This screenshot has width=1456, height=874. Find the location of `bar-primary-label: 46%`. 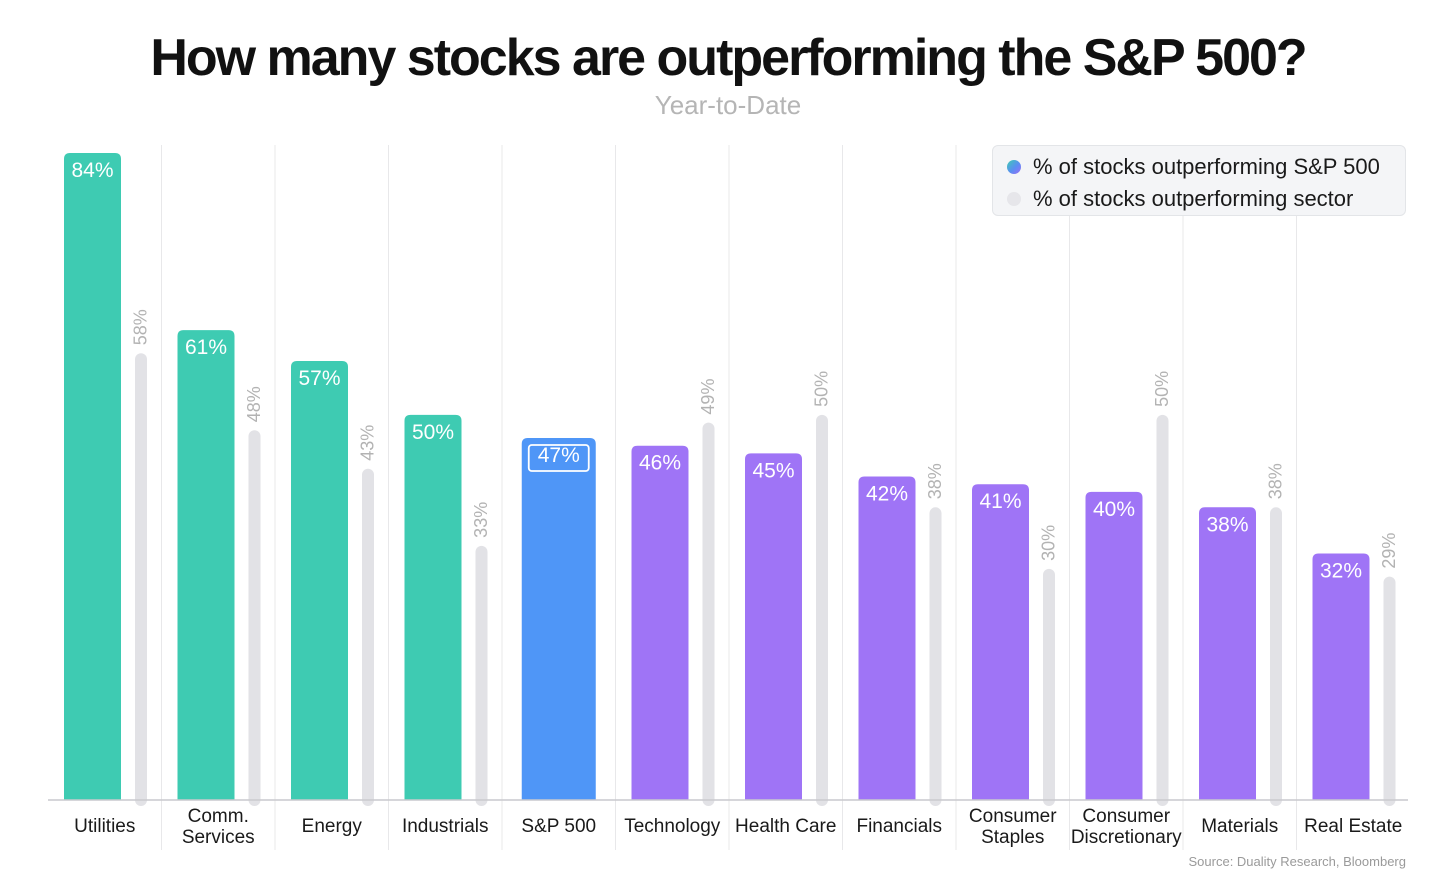

bar-primary-label: 46% is located at coordinates (660, 463).